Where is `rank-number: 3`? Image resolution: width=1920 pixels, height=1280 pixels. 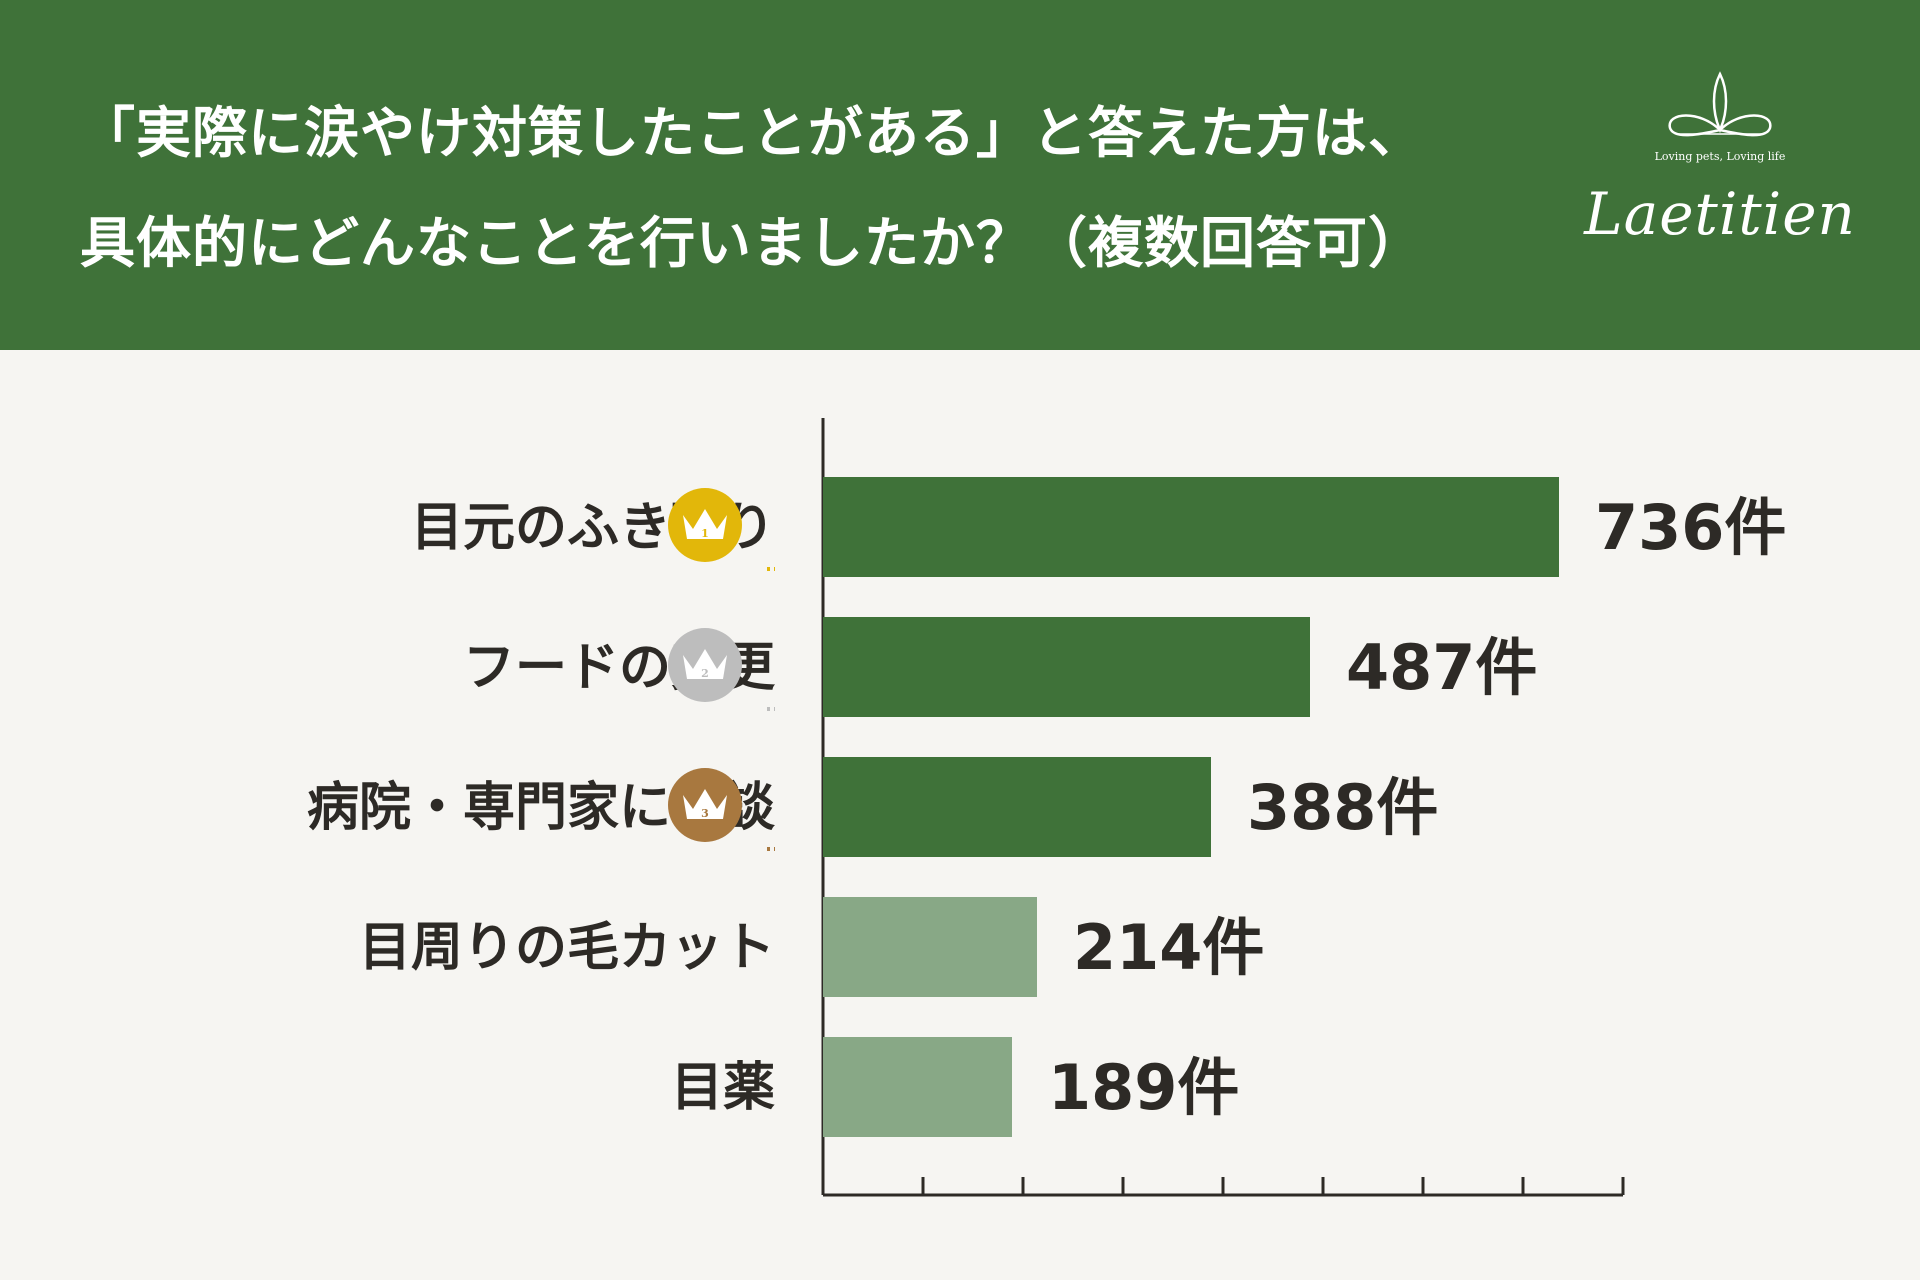 rank-number: 3 is located at coordinates (705, 813).